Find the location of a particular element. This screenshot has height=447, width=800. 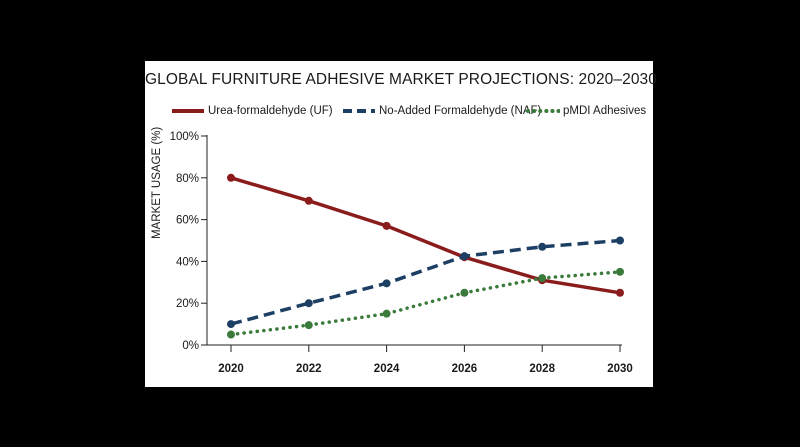

x-tick-label: 2026 is located at coordinates (465, 369).